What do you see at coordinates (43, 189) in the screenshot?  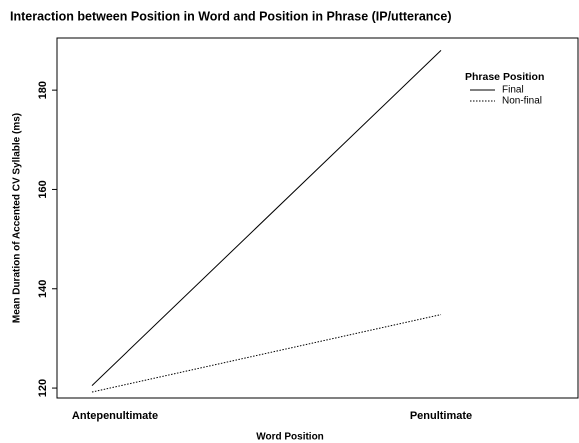 I see `y-tick-label: 160` at bounding box center [43, 189].